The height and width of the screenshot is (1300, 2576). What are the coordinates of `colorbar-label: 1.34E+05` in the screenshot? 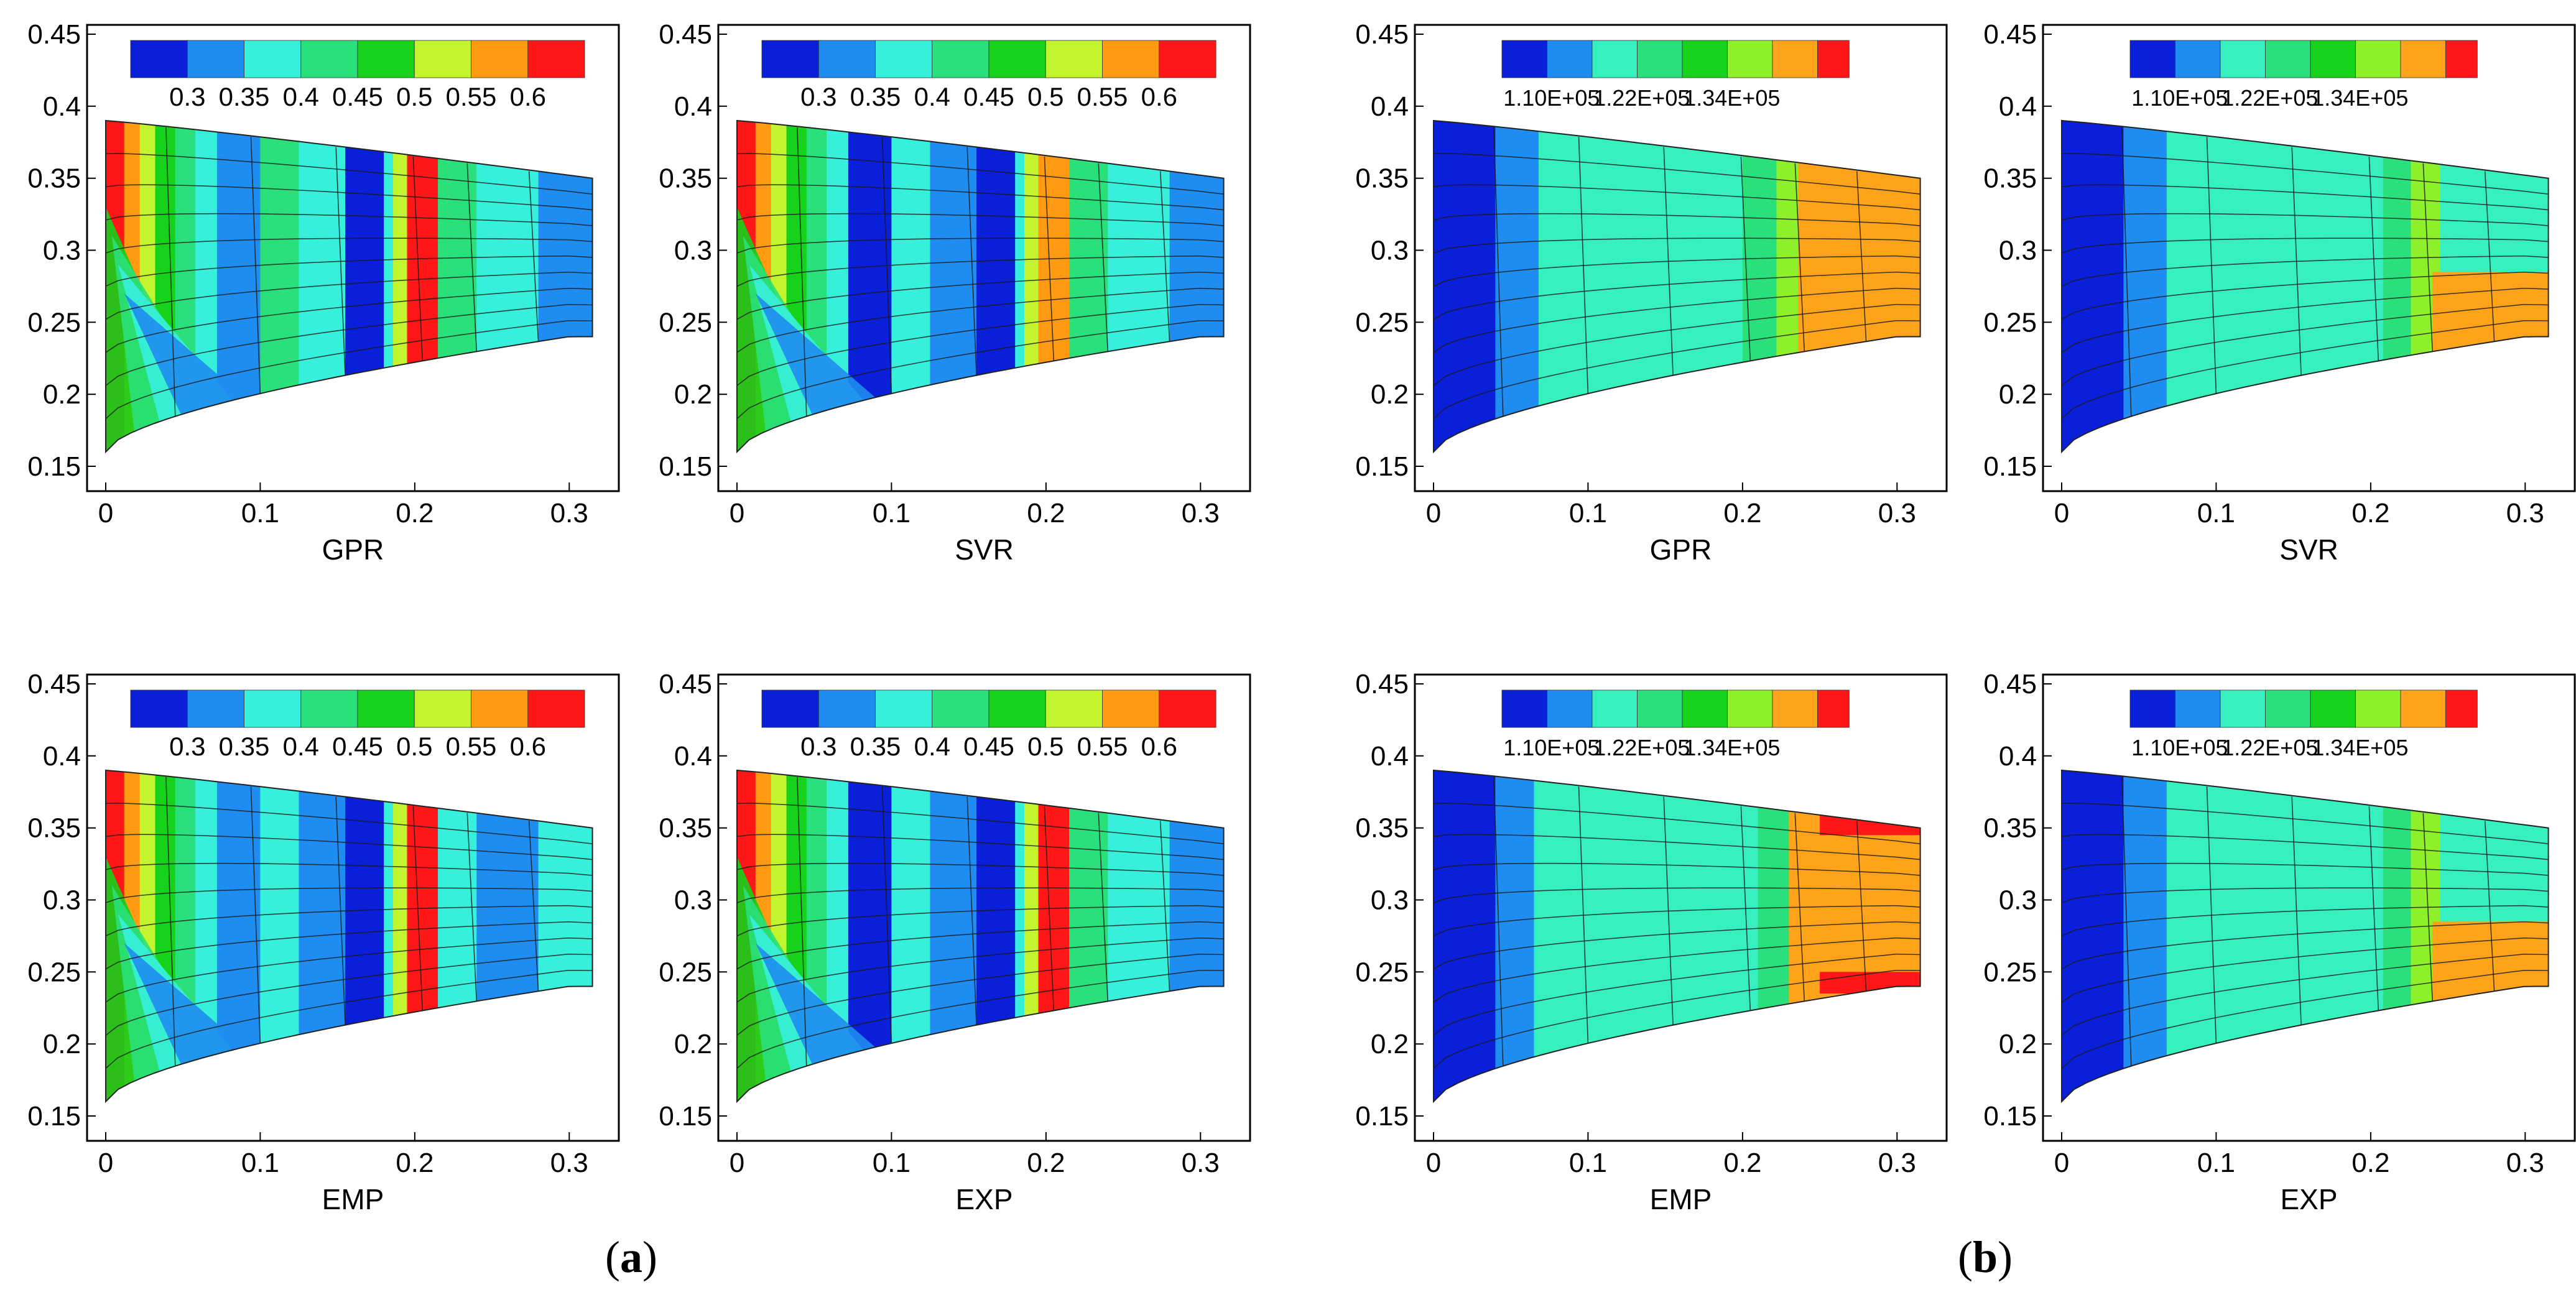 It's located at (1732, 98).